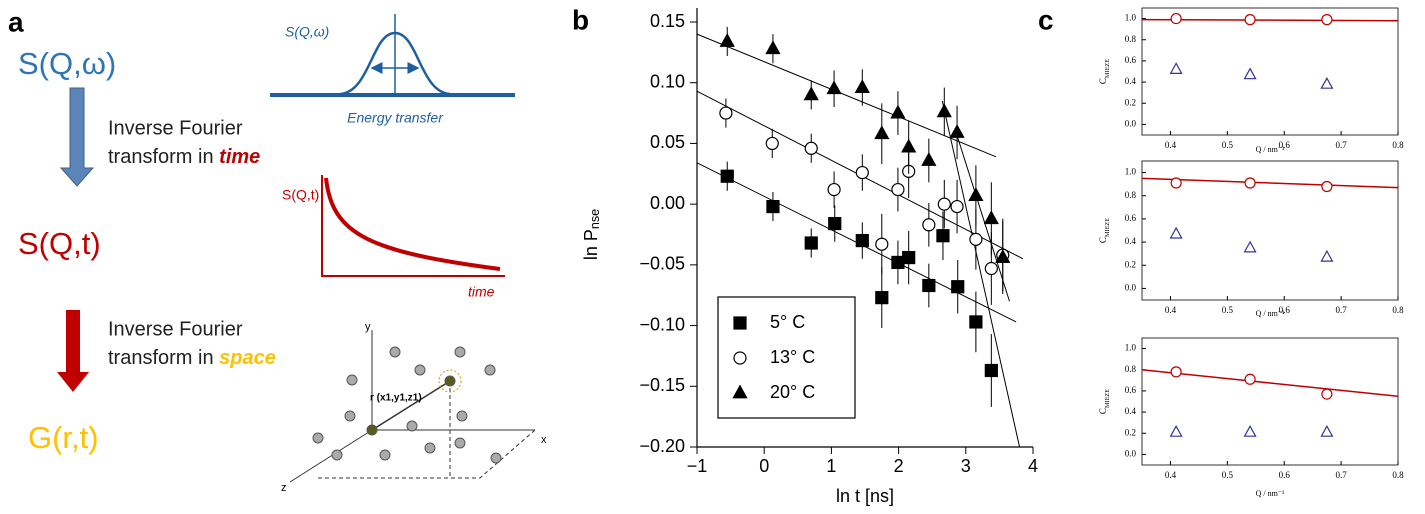  What do you see at coordinates (184, 157) in the screenshot?
I see `step-text: transform in time` at bounding box center [184, 157].